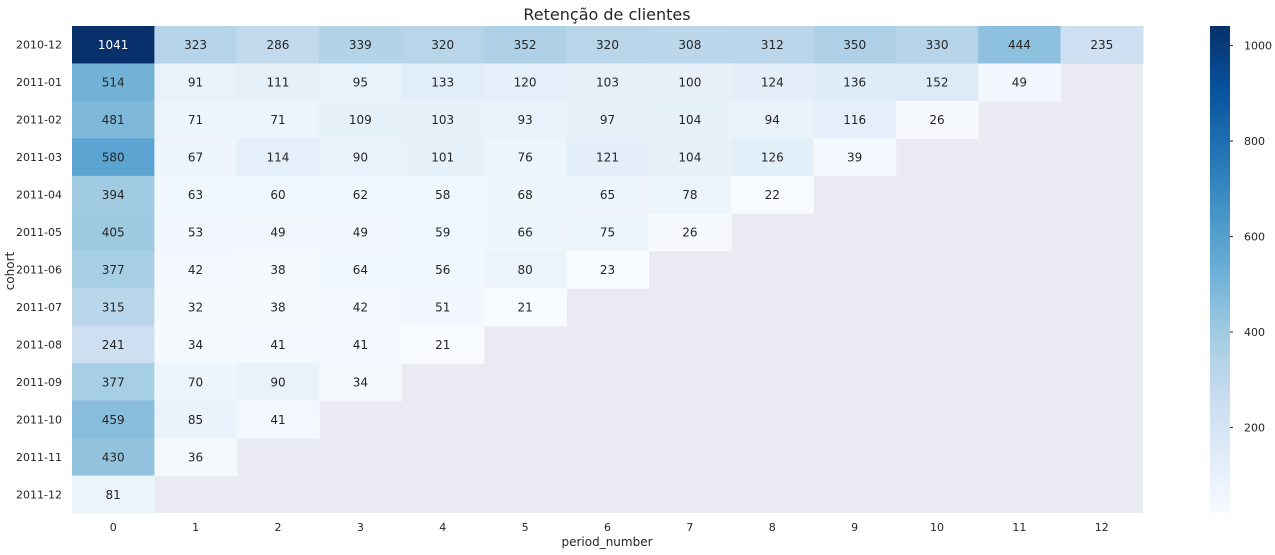 The width and height of the screenshot is (1275, 555). What do you see at coordinates (113, 420) in the screenshot?
I see `cell-value-label: 459` at bounding box center [113, 420].